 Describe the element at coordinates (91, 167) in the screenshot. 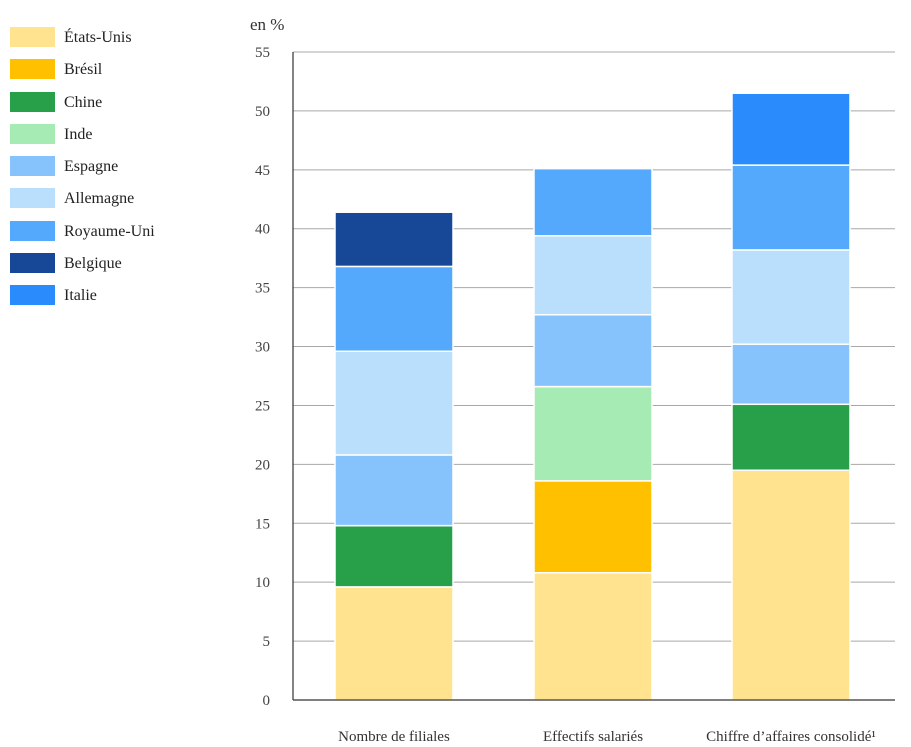

I see `legend-label: Espagne` at that location.